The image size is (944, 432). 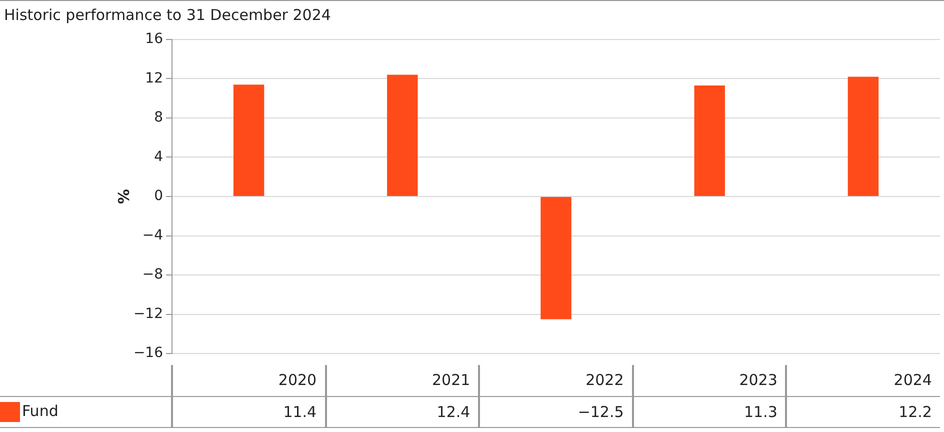 What do you see at coordinates (863, 380) in the screenshot?
I see `x-tick-label: 2024` at bounding box center [863, 380].